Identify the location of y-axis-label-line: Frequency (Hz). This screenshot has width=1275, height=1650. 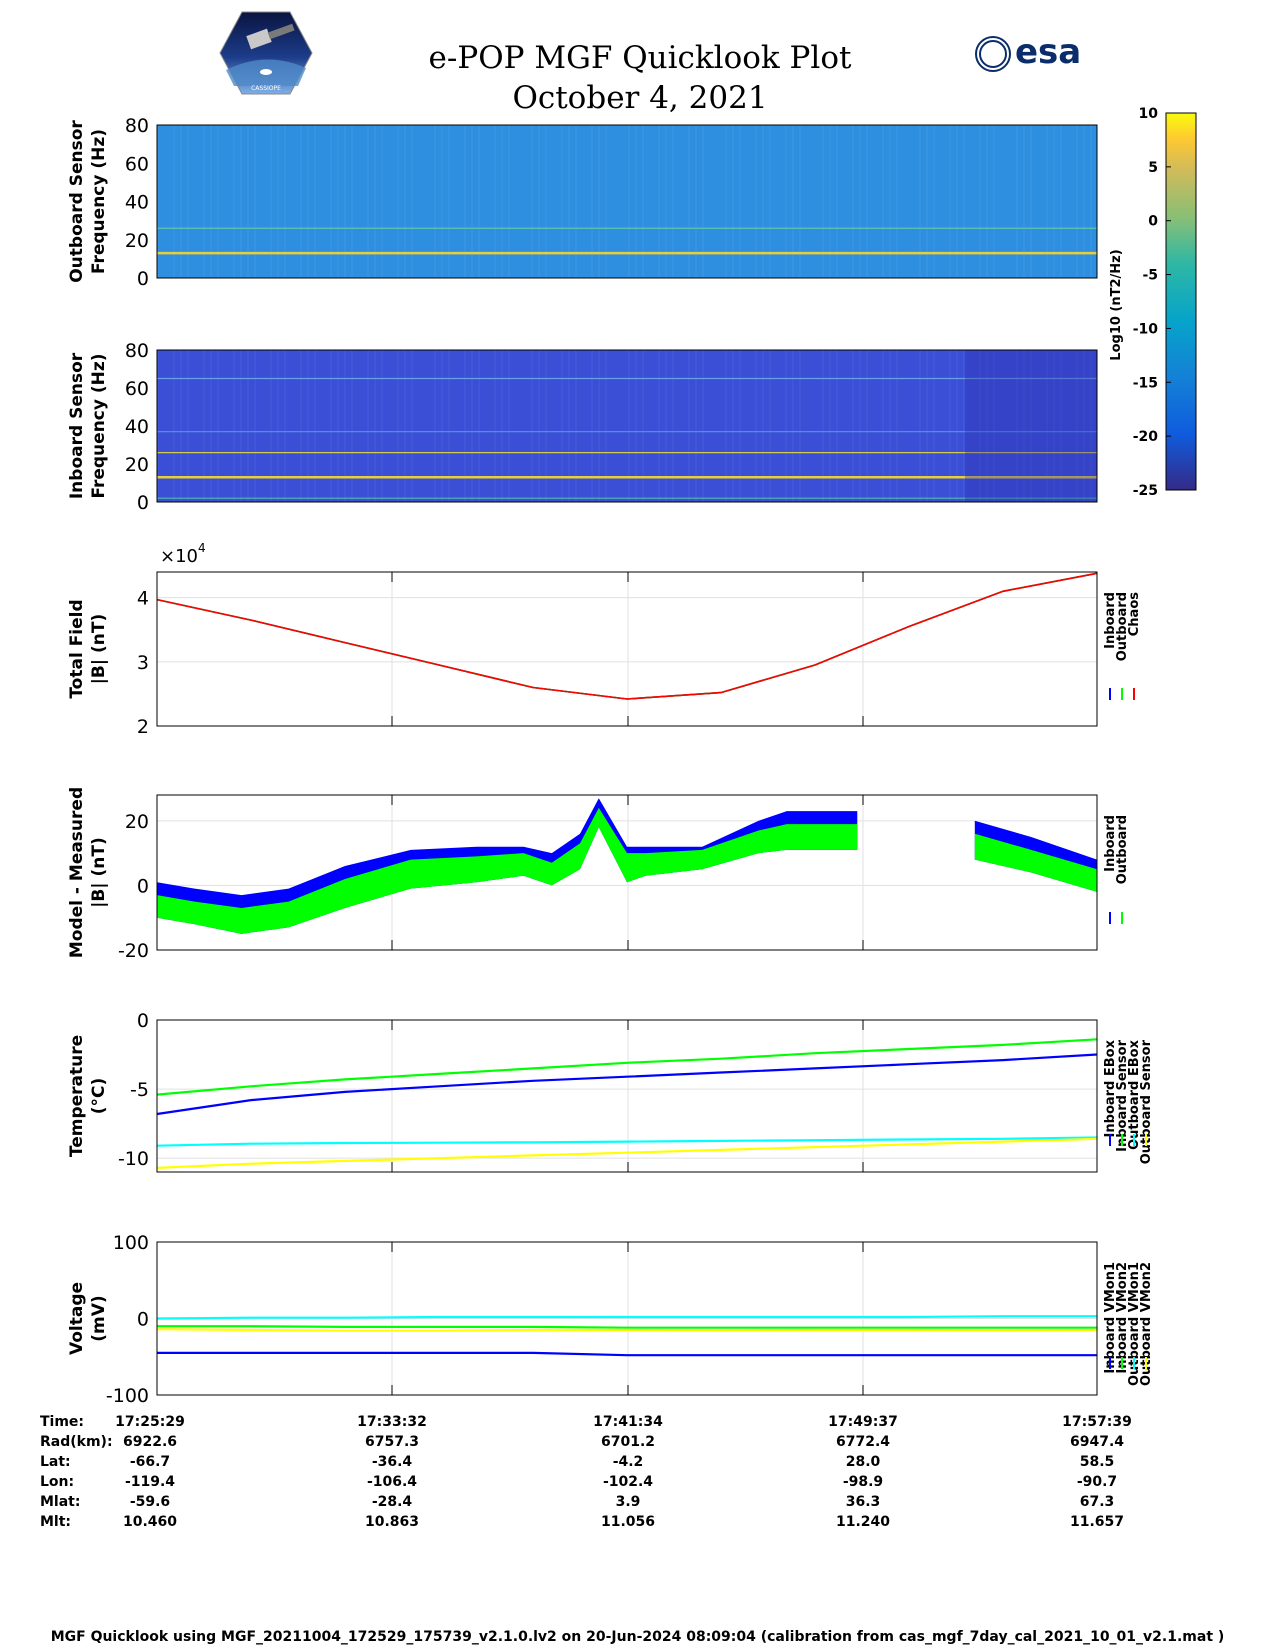
(99, 201).